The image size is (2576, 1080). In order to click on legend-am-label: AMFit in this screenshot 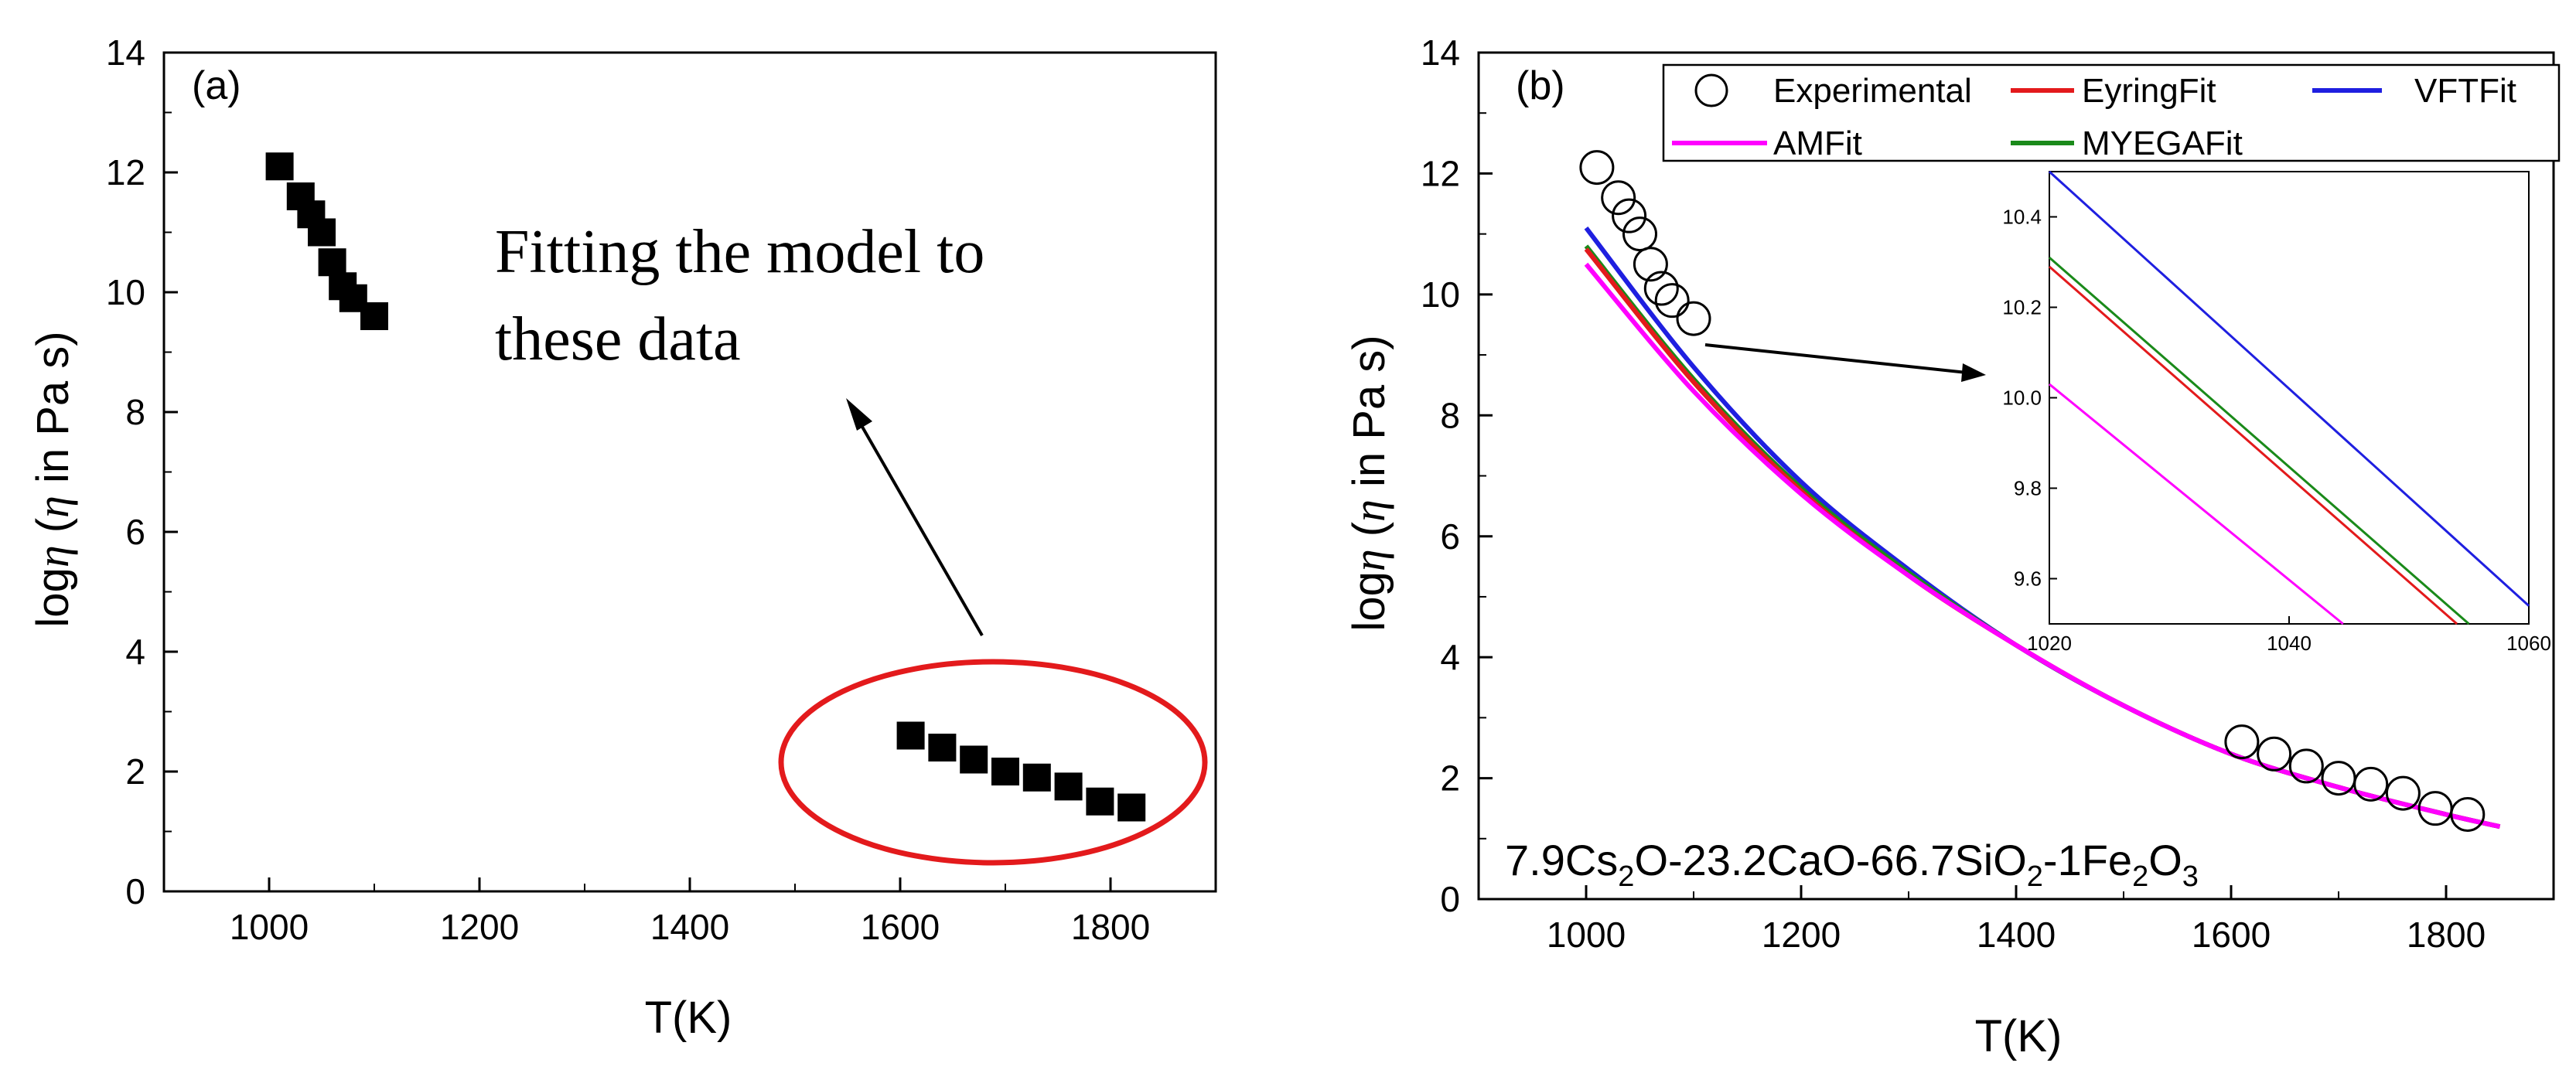, I will do `click(1817, 143)`.